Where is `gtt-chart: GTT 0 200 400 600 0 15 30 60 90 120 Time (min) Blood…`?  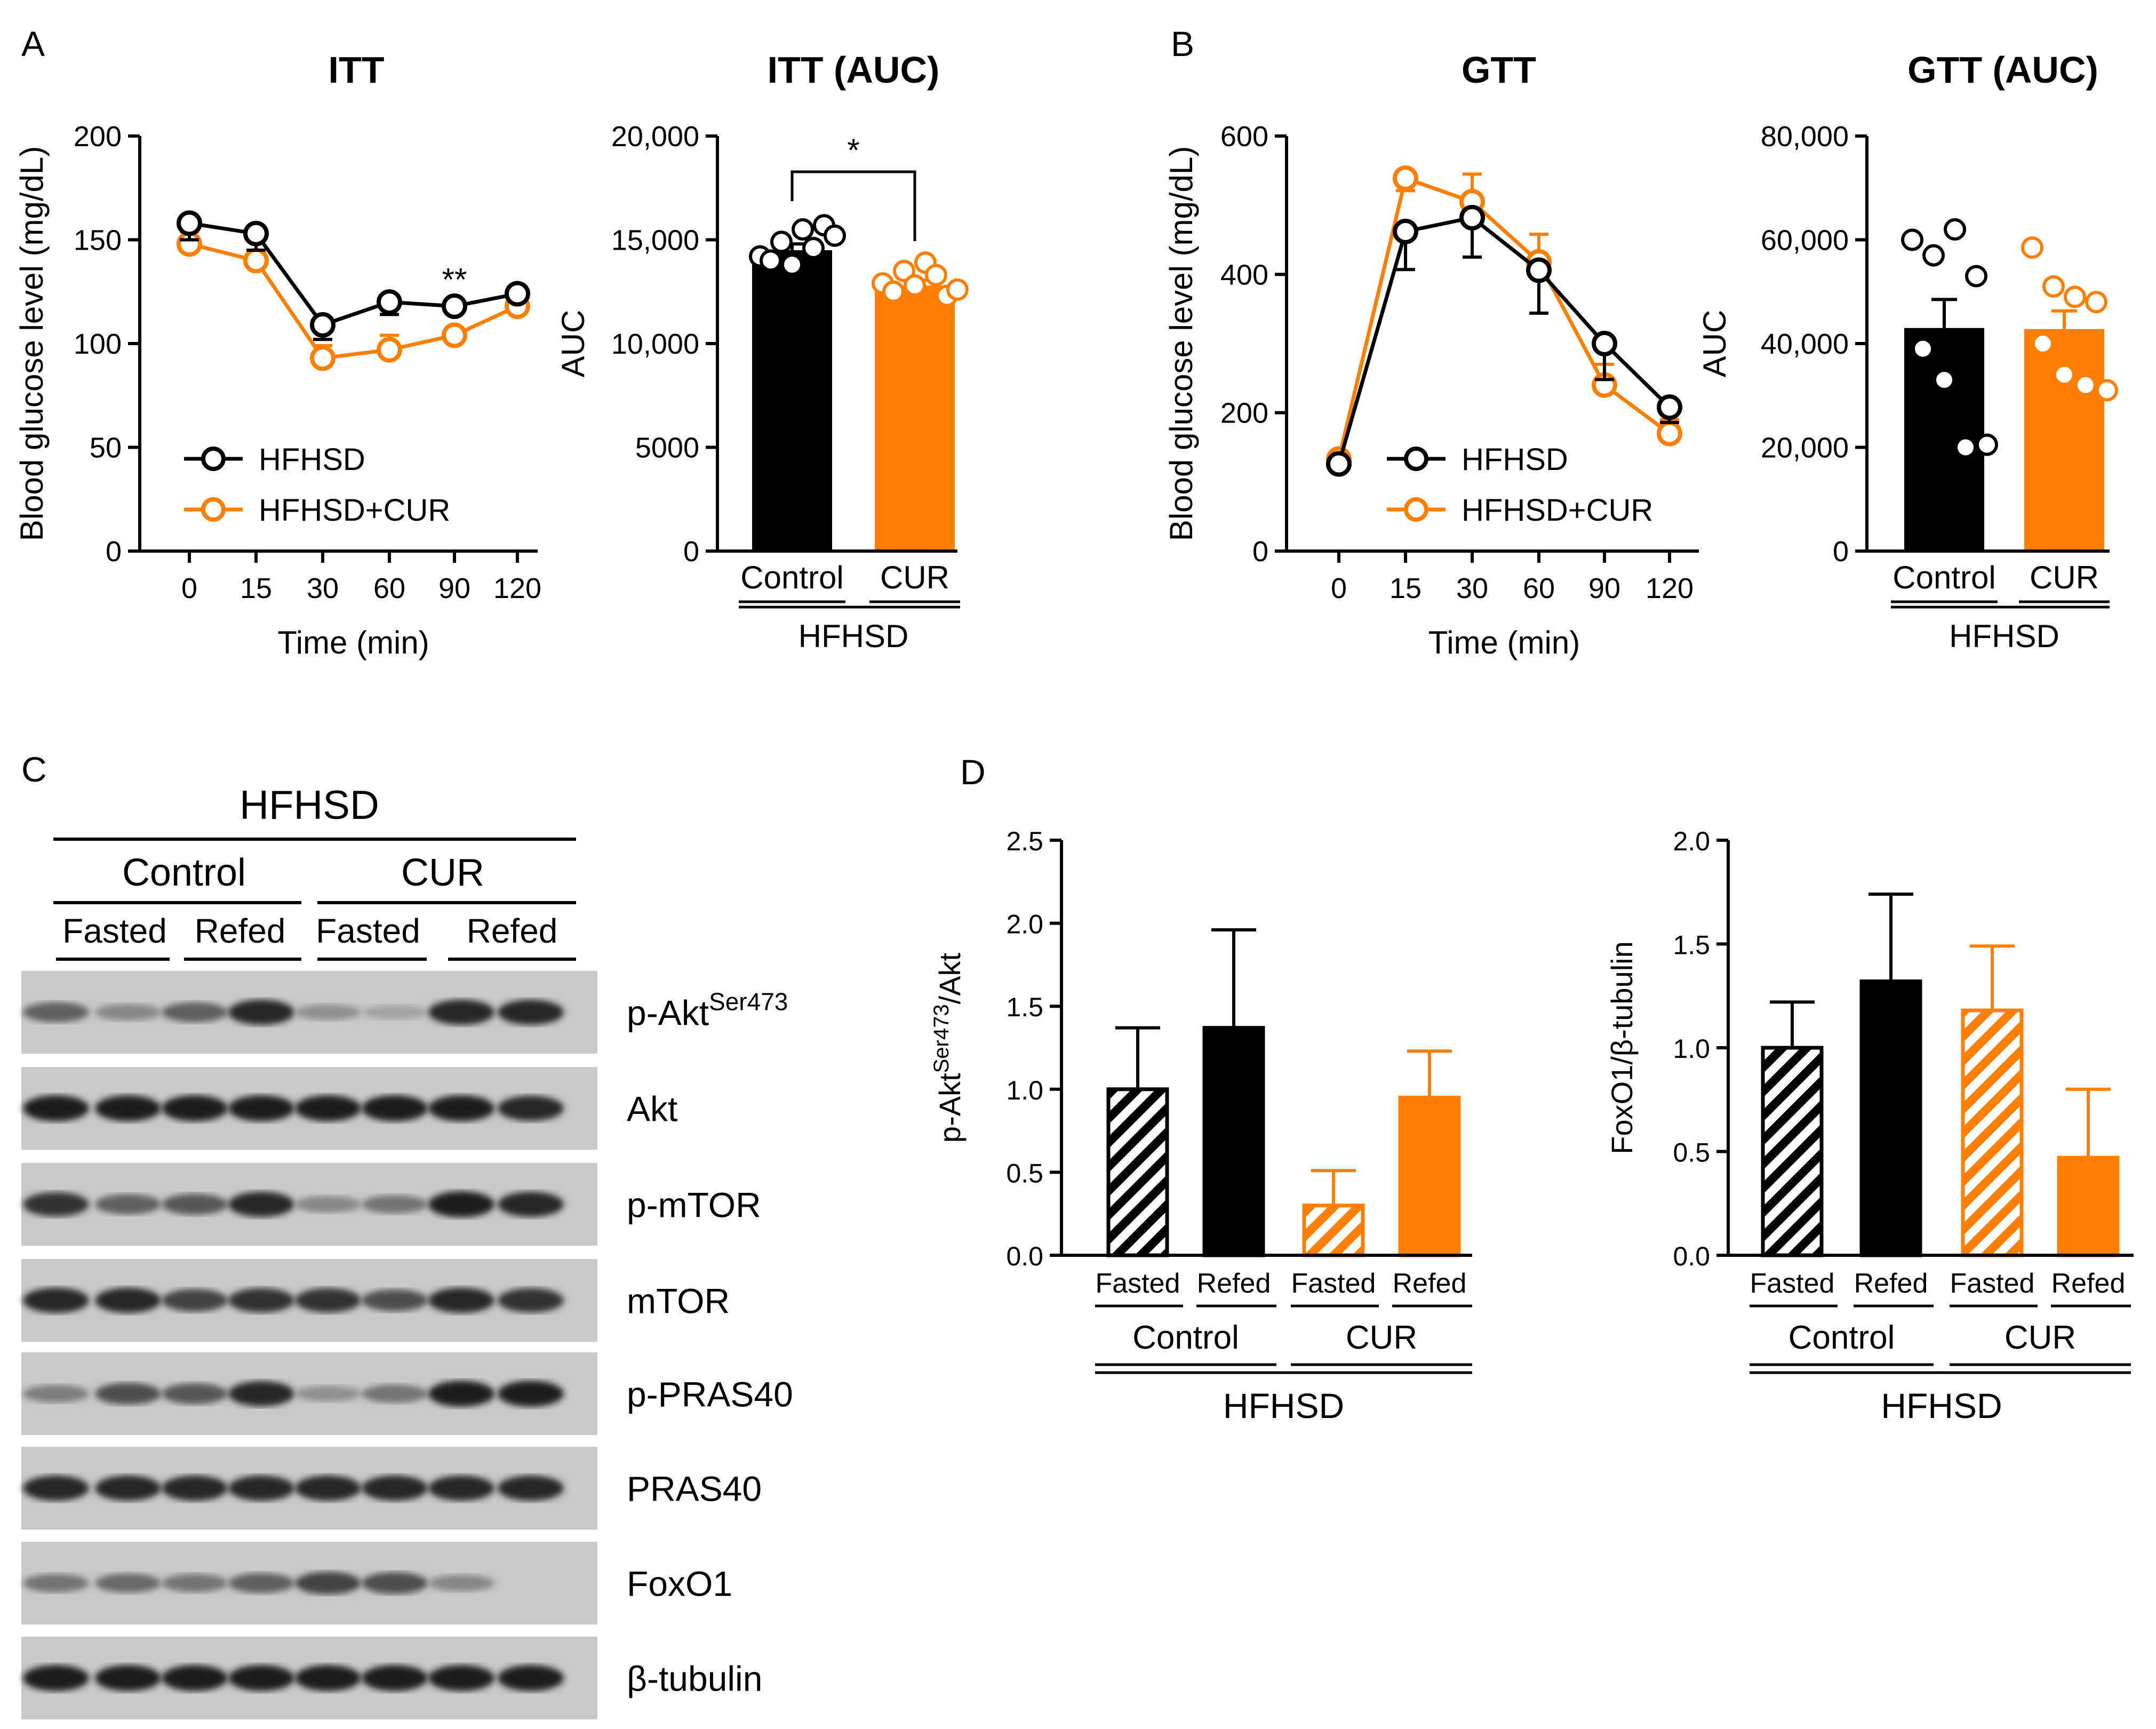
gtt-chart: GTT 0 200 400 600 0 15 30 60 90 120 Time (min) Blood… is located at coordinates (1431, 354).